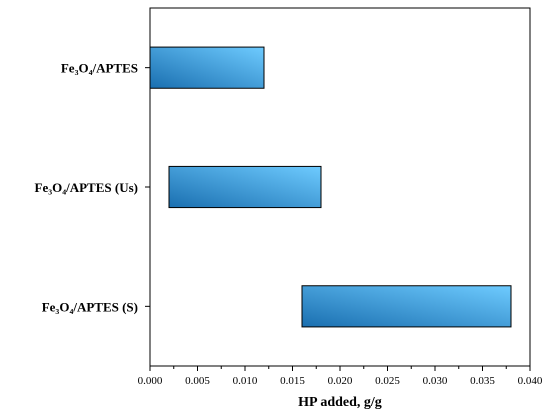 This screenshot has width=550, height=416. Describe the element at coordinates (87, 187) in the screenshot. I see `category-label: Fe₃O₄/APTES (Us)` at that location.